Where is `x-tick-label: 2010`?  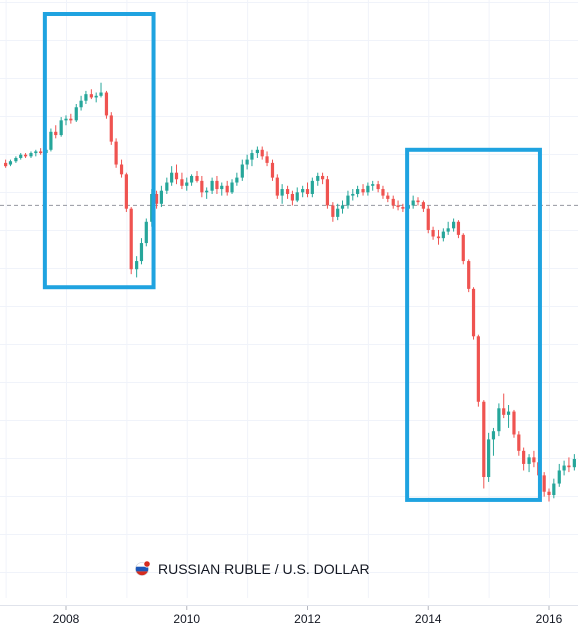 x-tick-label: 2010 is located at coordinates (186, 619).